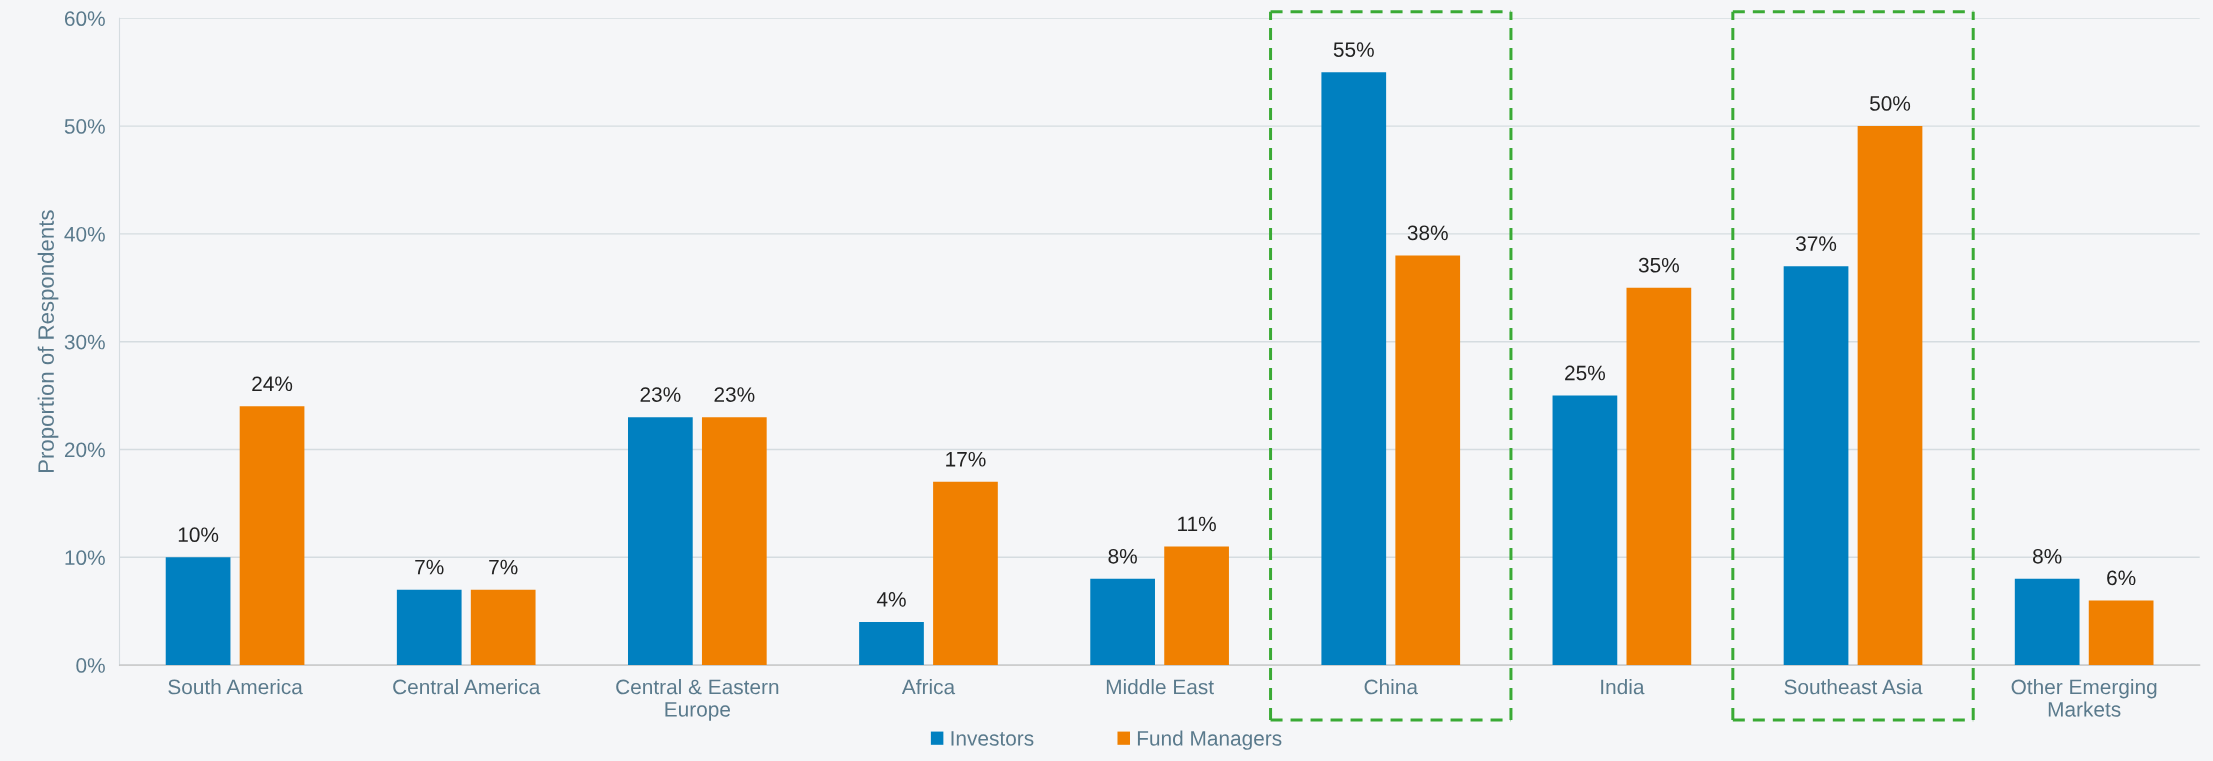 The width and height of the screenshot is (2213, 761). Describe the element at coordinates (1197, 524) in the screenshot. I see `data-label: 11%` at that location.